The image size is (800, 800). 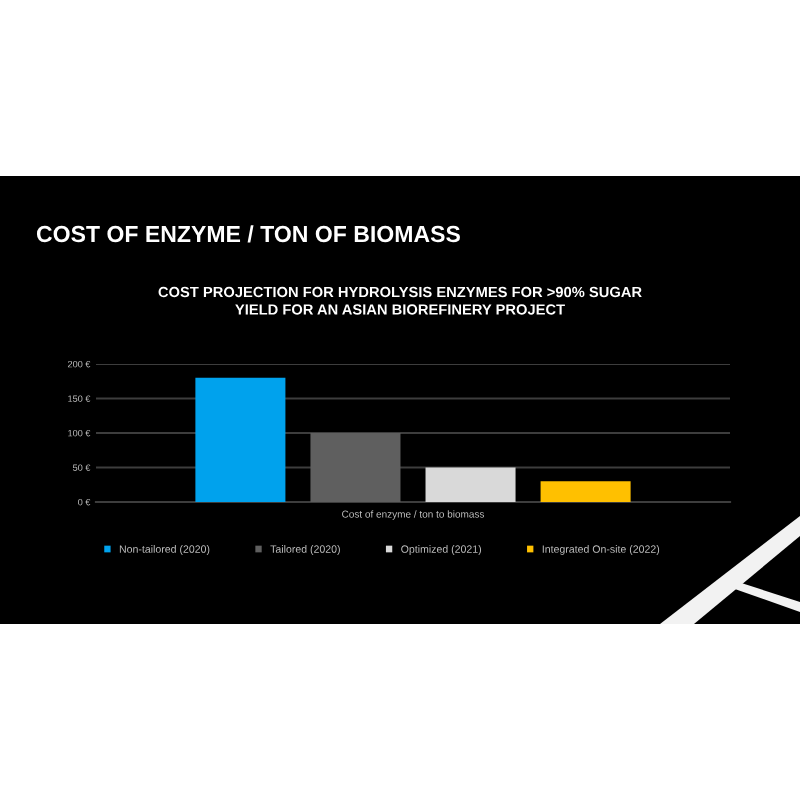 What do you see at coordinates (248, 234) in the screenshot?
I see `chart-title: COST OF ENZYME / TON OF BIOMASS` at bounding box center [248, 234].